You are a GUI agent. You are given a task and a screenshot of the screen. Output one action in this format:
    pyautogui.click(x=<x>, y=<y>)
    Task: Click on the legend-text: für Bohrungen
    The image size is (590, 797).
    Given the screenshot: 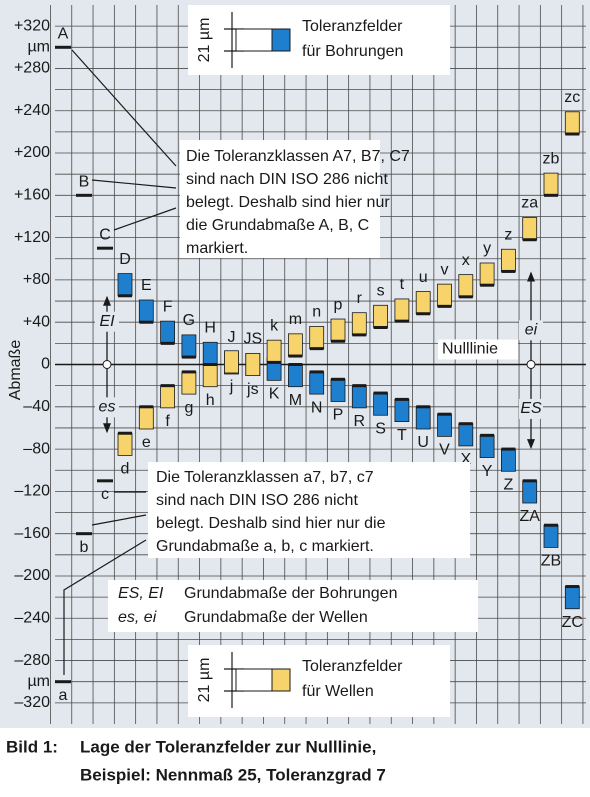 What is the action you would take?
    pyautogui.click(x=352, y=51)
    